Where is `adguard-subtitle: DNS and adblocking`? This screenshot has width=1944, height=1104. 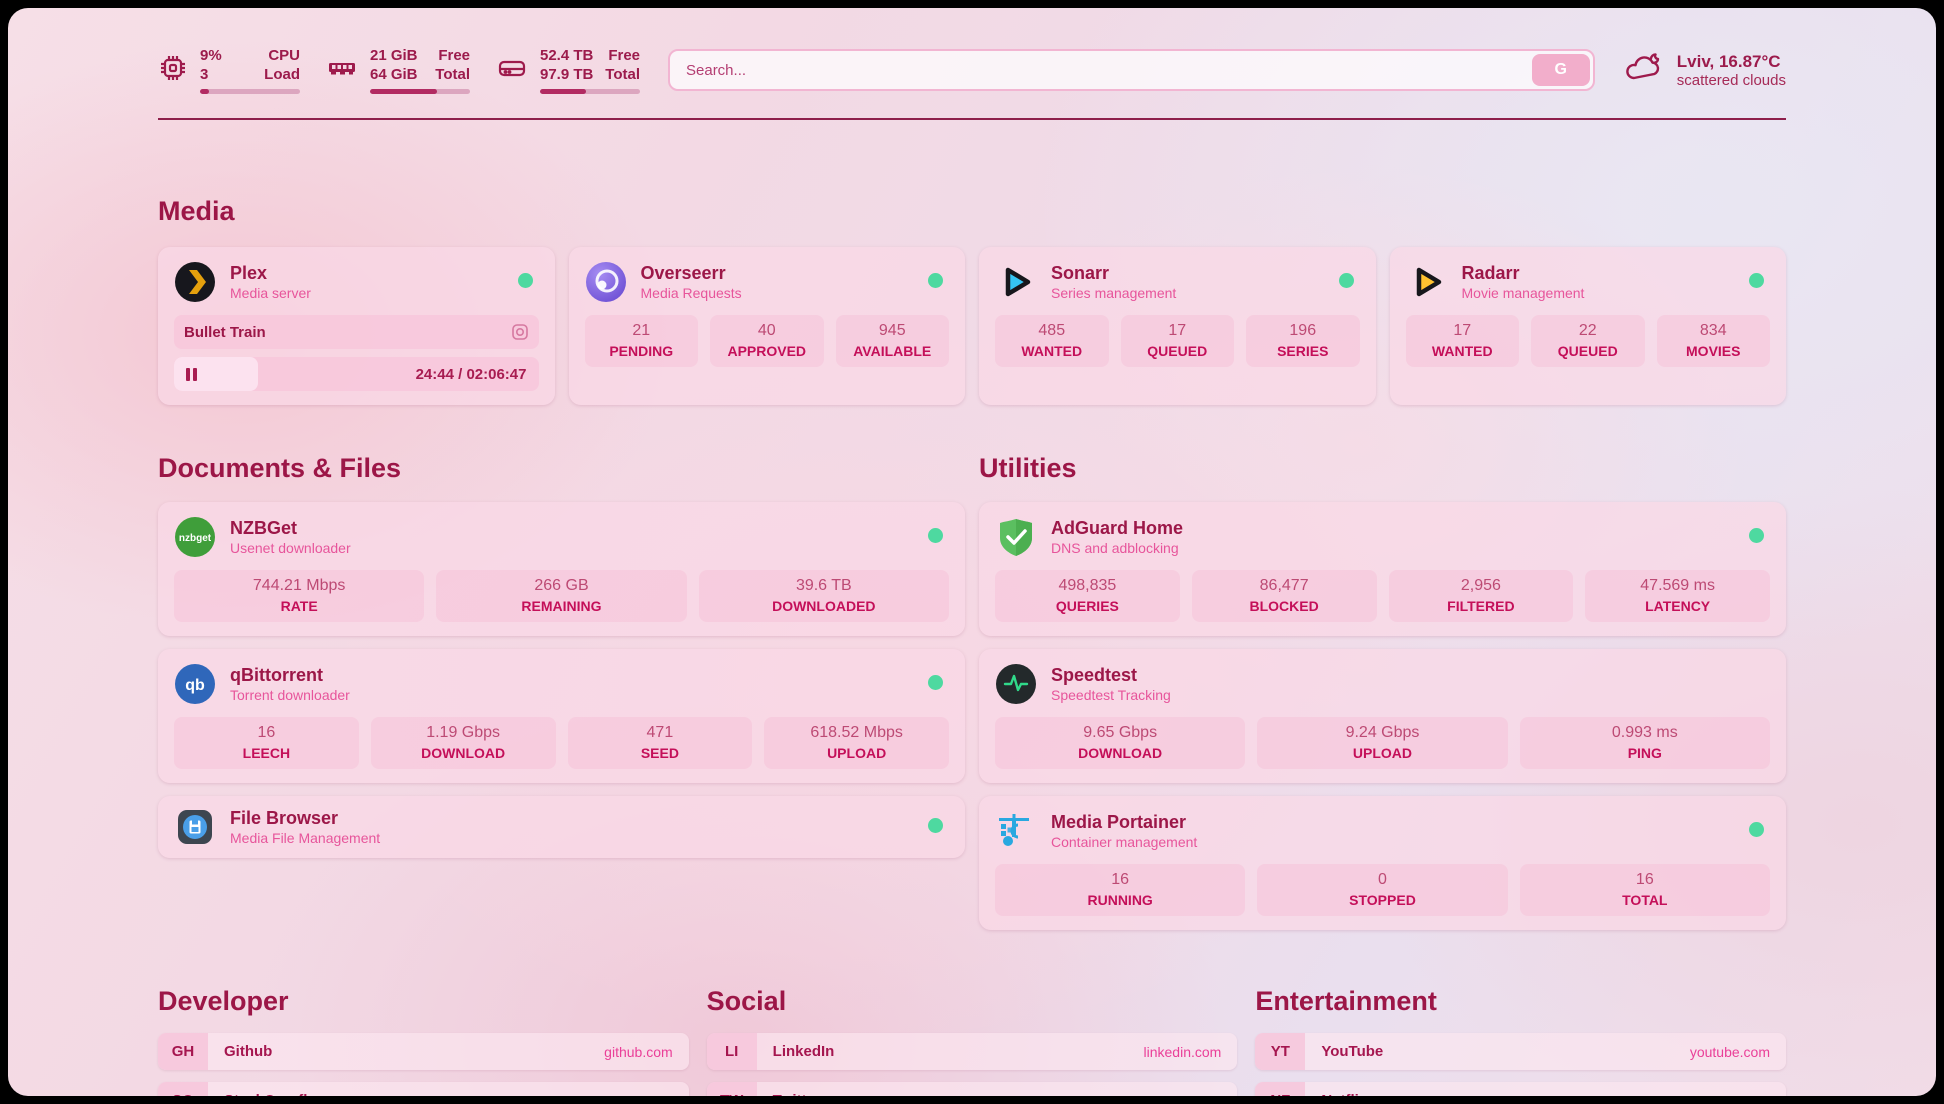
adguard-subtitle: DNS and adblocking is located at coordinates (1115, 548).